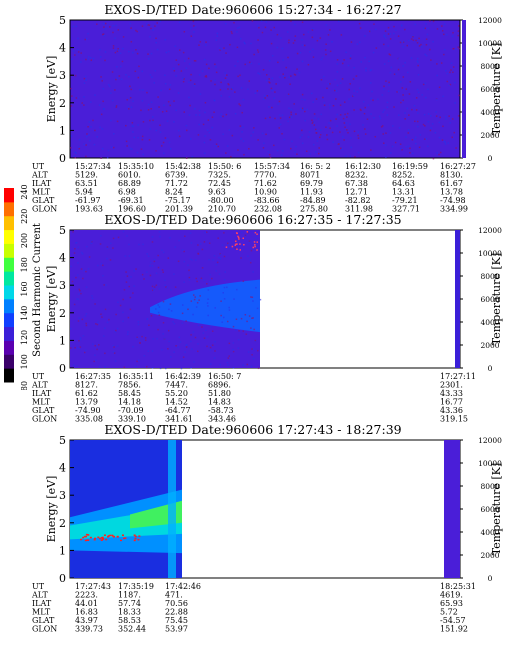 Image resolution: width=505 pixels, height=649 pixels. Describe the element at coordinates (451, 183) in the screenshot. I see `orbit-row-value: 61.67` at that location.